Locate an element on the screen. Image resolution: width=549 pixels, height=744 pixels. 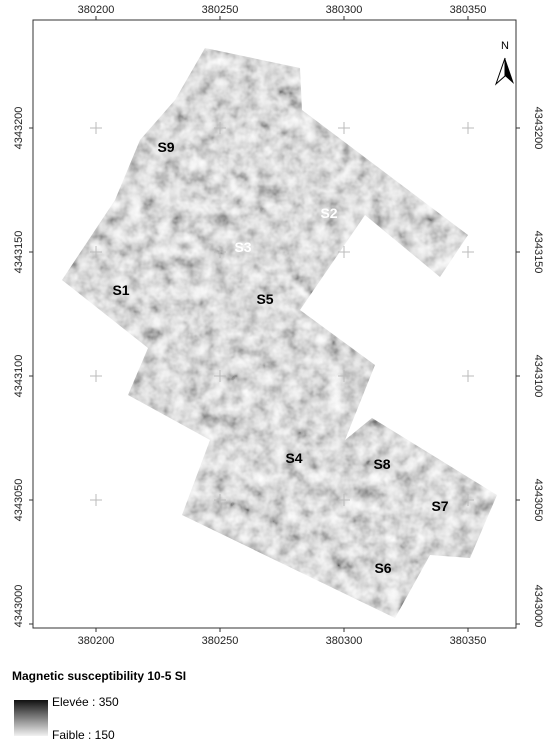
y-tick-label-right: 4343200 is located at coordinates (538, 128).